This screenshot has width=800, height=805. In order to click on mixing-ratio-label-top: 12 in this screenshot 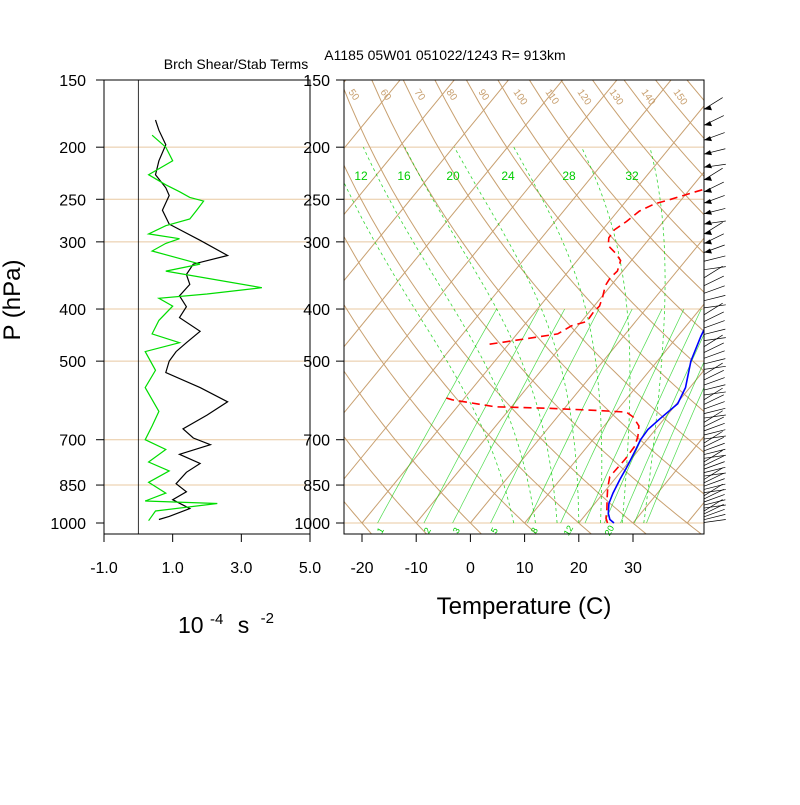, I will do `click(361, 176)`.